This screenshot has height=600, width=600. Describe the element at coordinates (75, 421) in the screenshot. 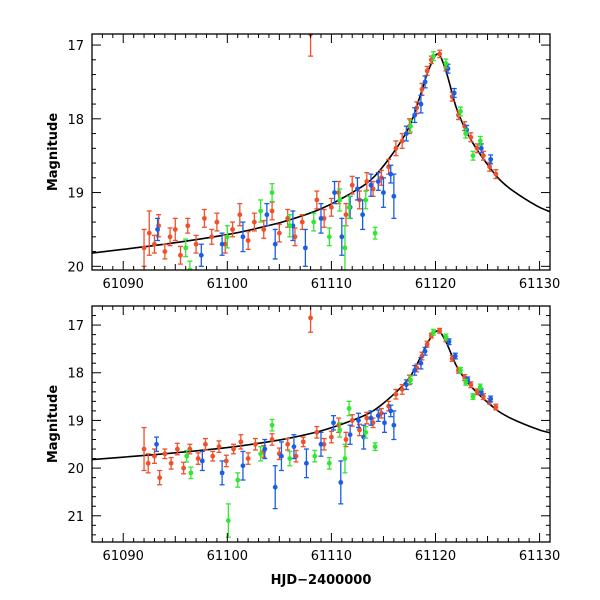

I see `bottom-ytick-label-2: 19` at that location.